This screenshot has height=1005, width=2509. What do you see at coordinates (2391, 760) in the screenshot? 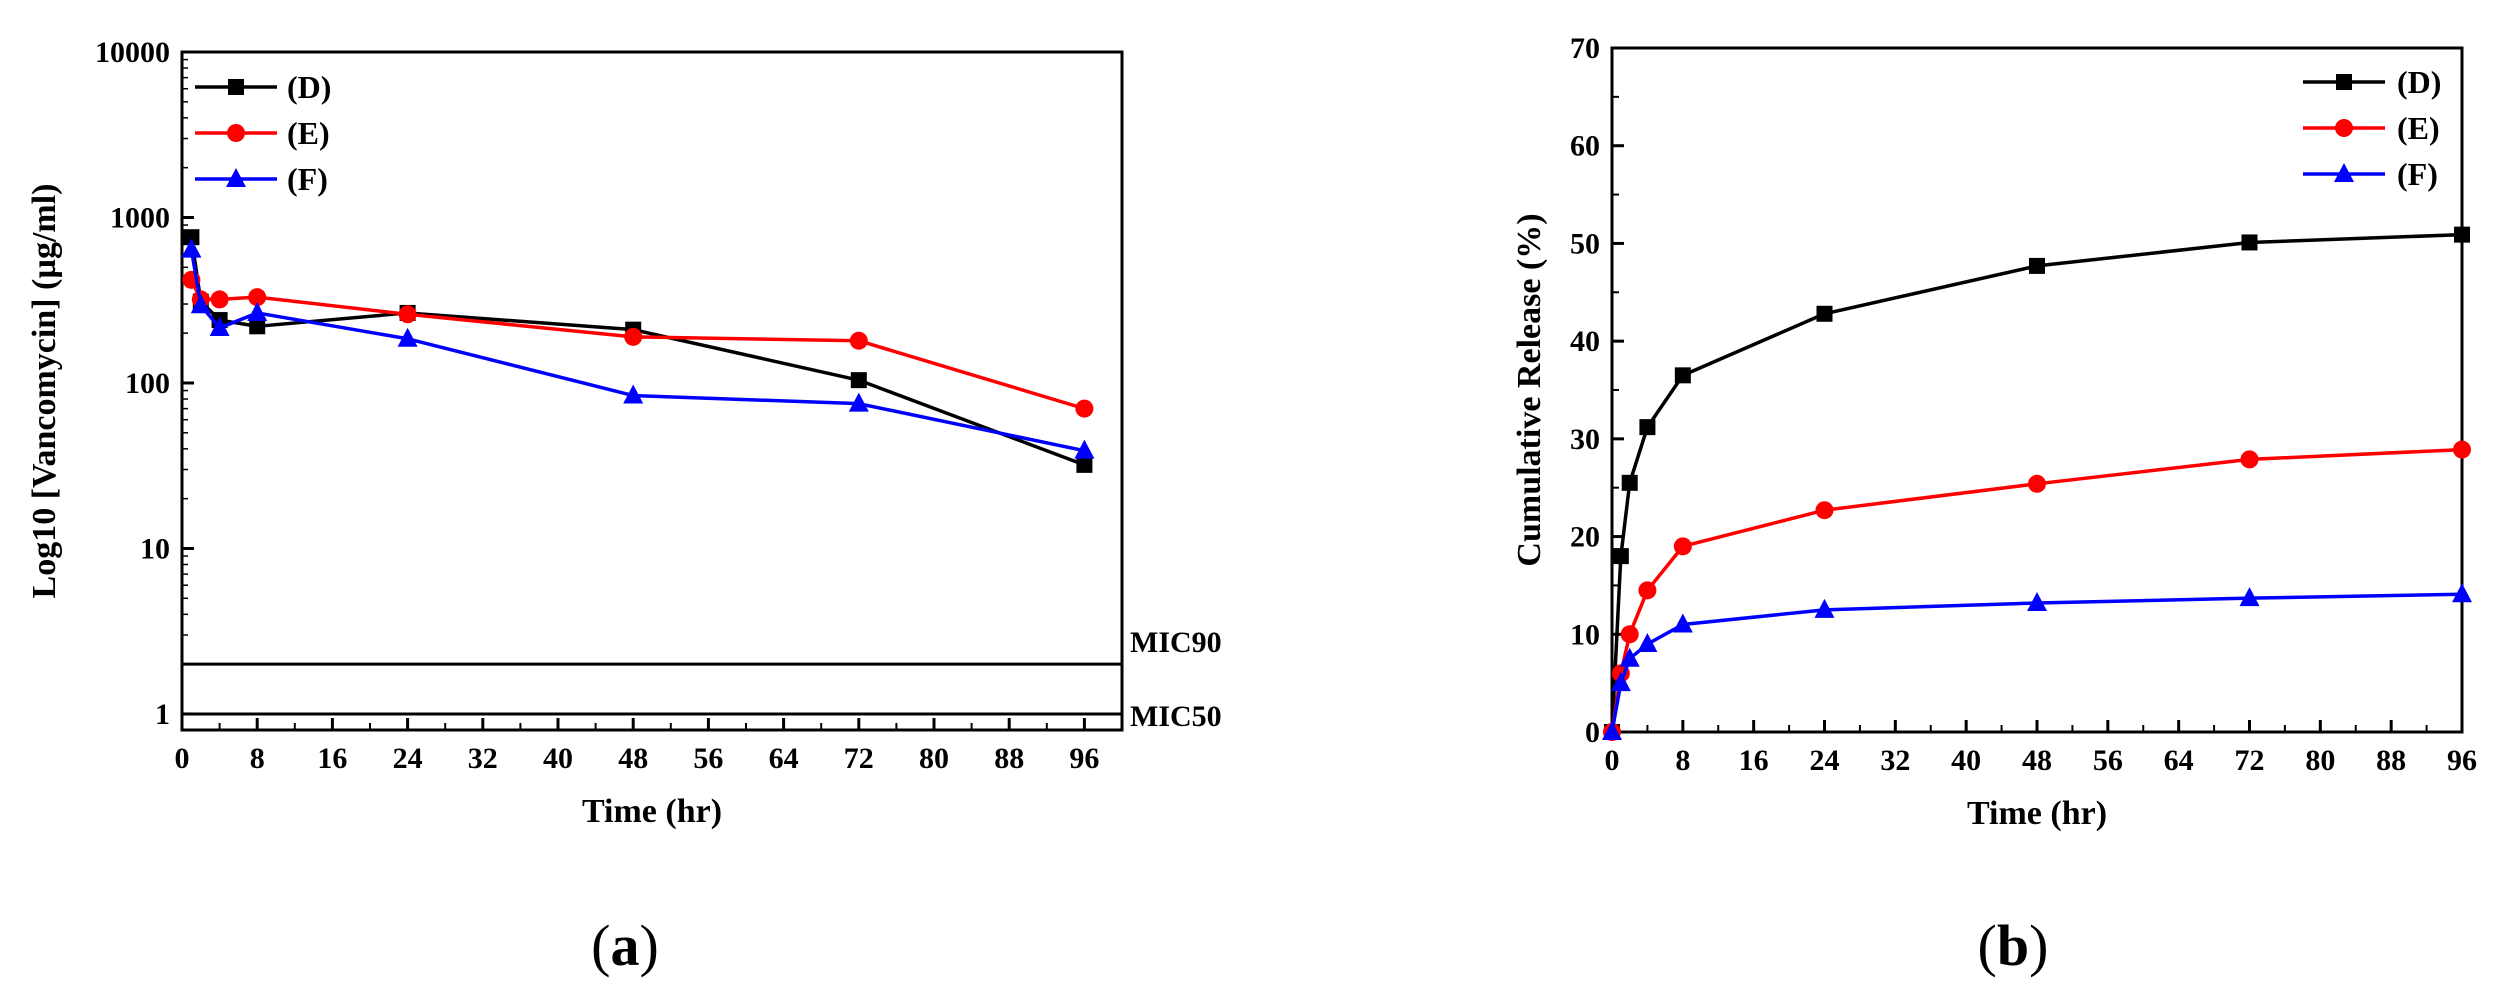
I see `x-tick-label: 88` at bounding box center [2391, 760].